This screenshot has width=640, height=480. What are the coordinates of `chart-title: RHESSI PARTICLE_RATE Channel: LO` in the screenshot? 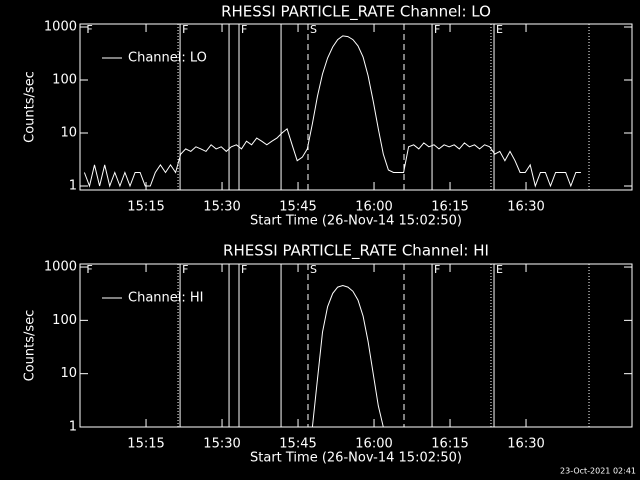 It's located at (356, 12).